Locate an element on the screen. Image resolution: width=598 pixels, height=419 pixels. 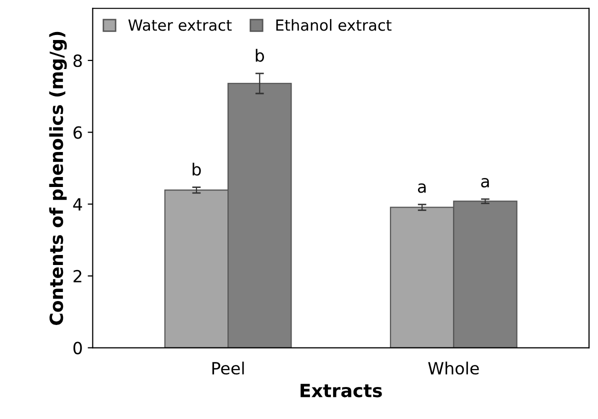
x-axis-title: Extracts is located at coordinates (341, 391).